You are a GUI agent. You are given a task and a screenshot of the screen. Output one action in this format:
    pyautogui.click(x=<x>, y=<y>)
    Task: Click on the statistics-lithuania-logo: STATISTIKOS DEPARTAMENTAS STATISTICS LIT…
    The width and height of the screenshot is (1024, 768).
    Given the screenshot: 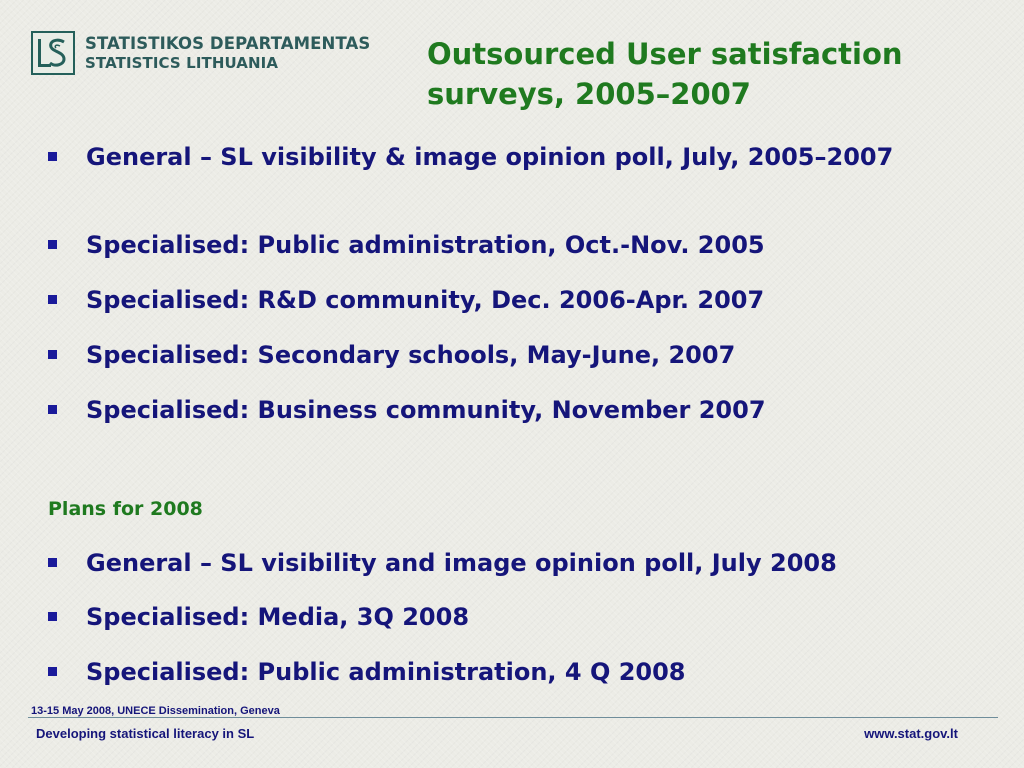 What is the action you would take?
    pyautogui.click(x=206, y=54)
    